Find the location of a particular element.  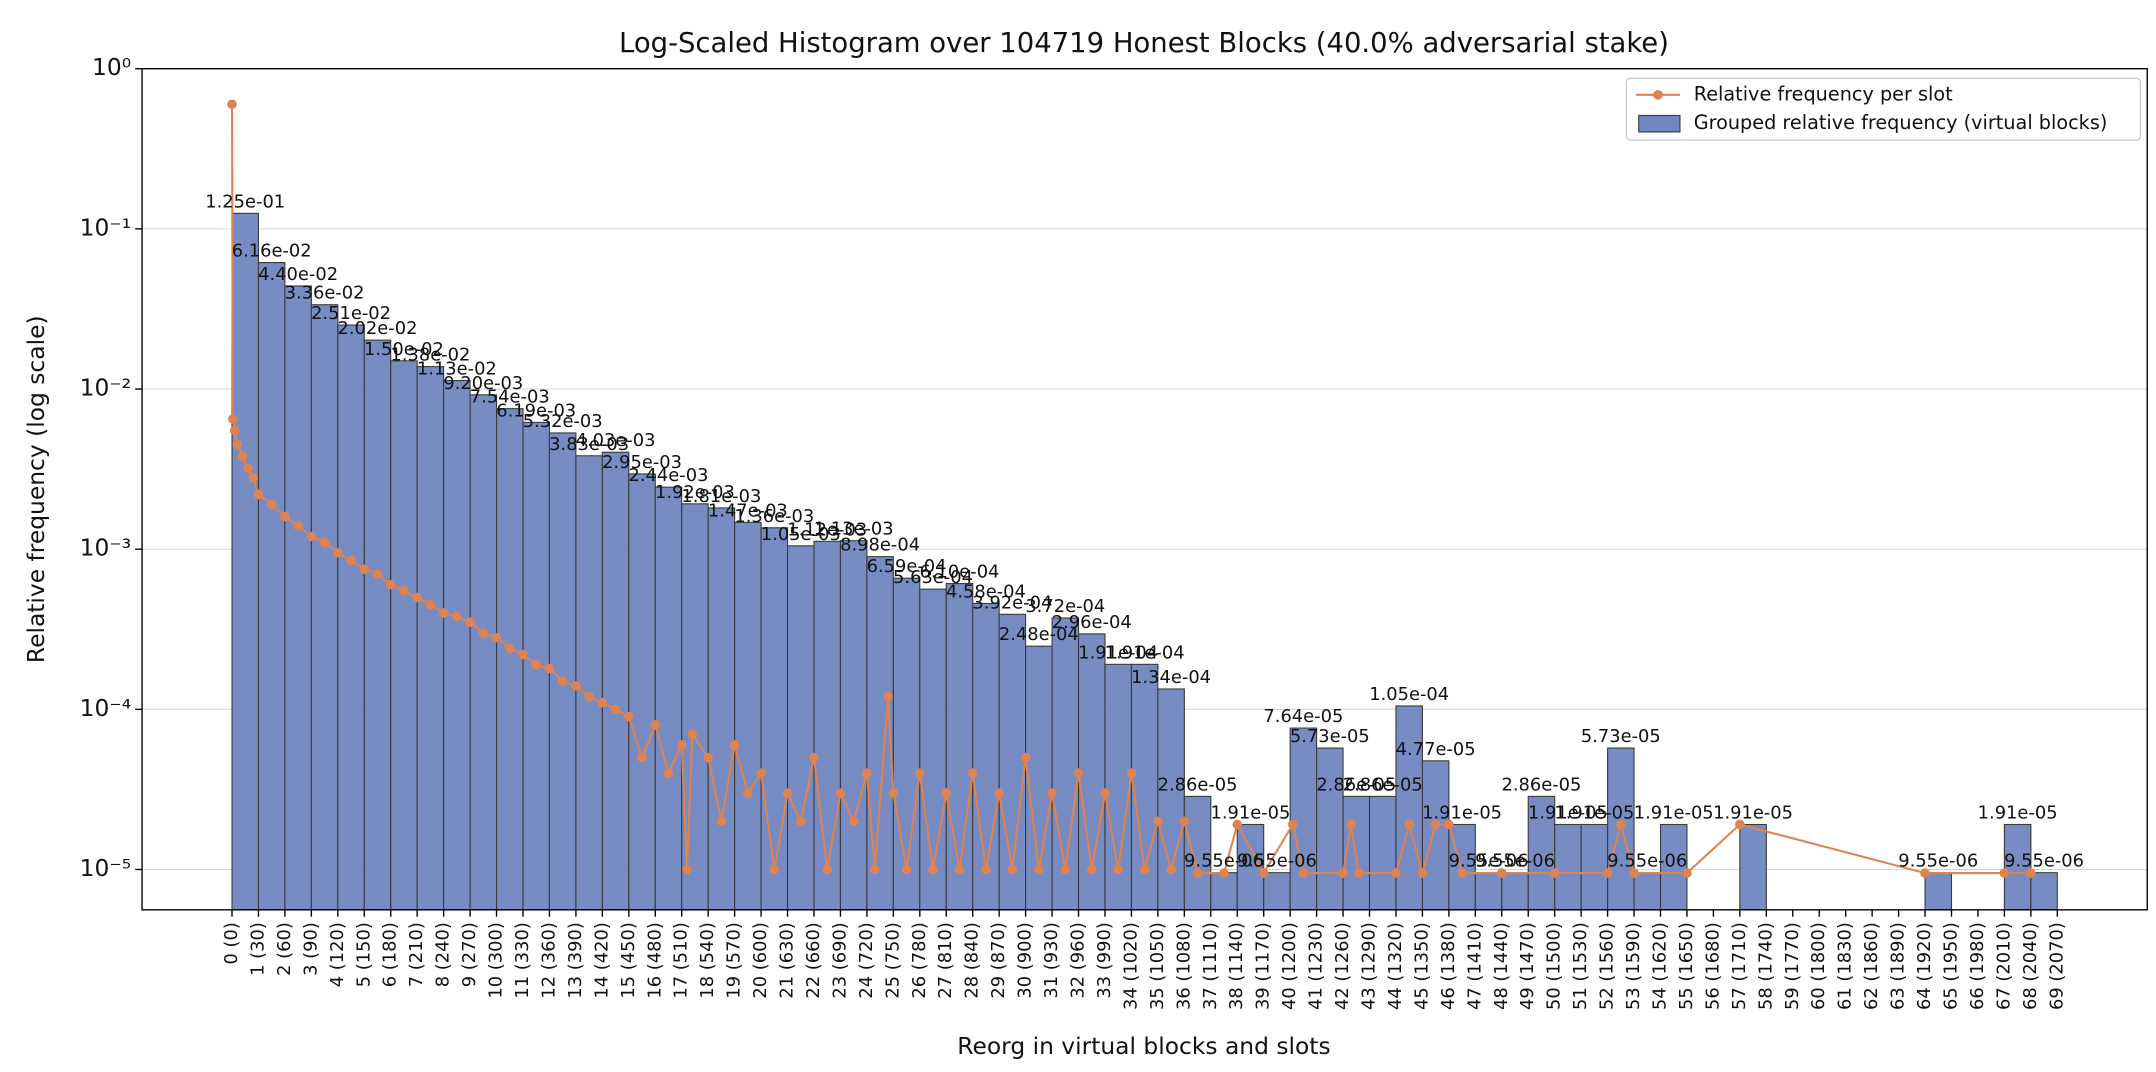

x-tick-label: 12 (360) is located at coordinates (548, 960).